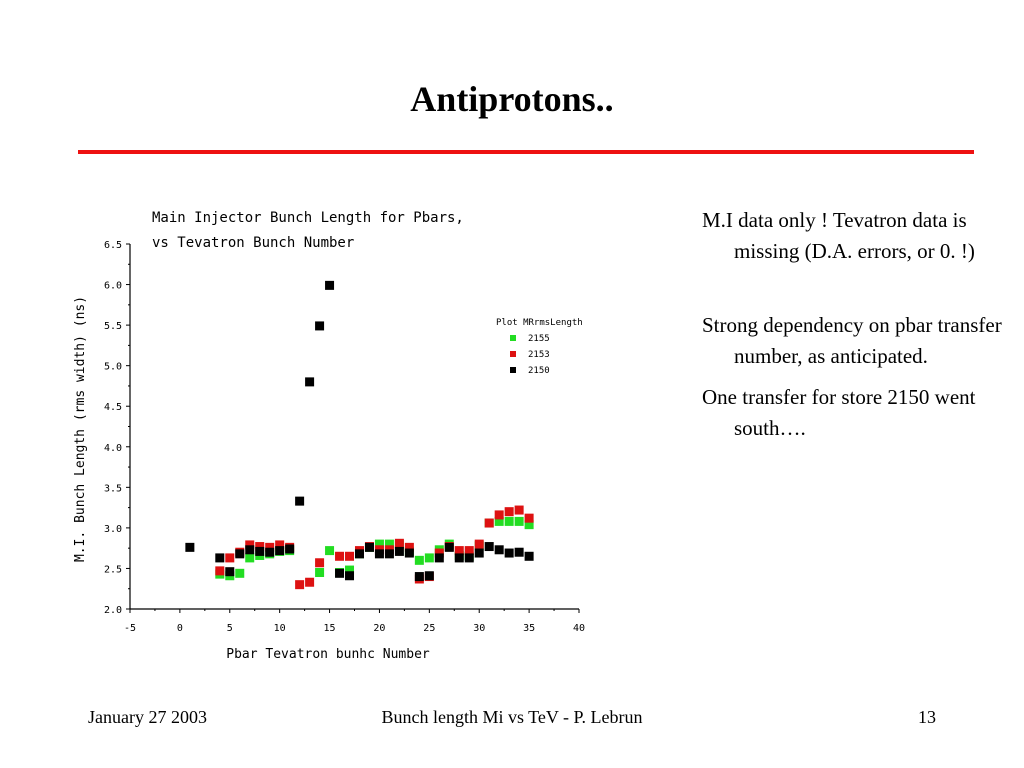  Describe the element at coordinates (113, 529) in the screenshot. I see `y-tick-label: 3.0` at that location.